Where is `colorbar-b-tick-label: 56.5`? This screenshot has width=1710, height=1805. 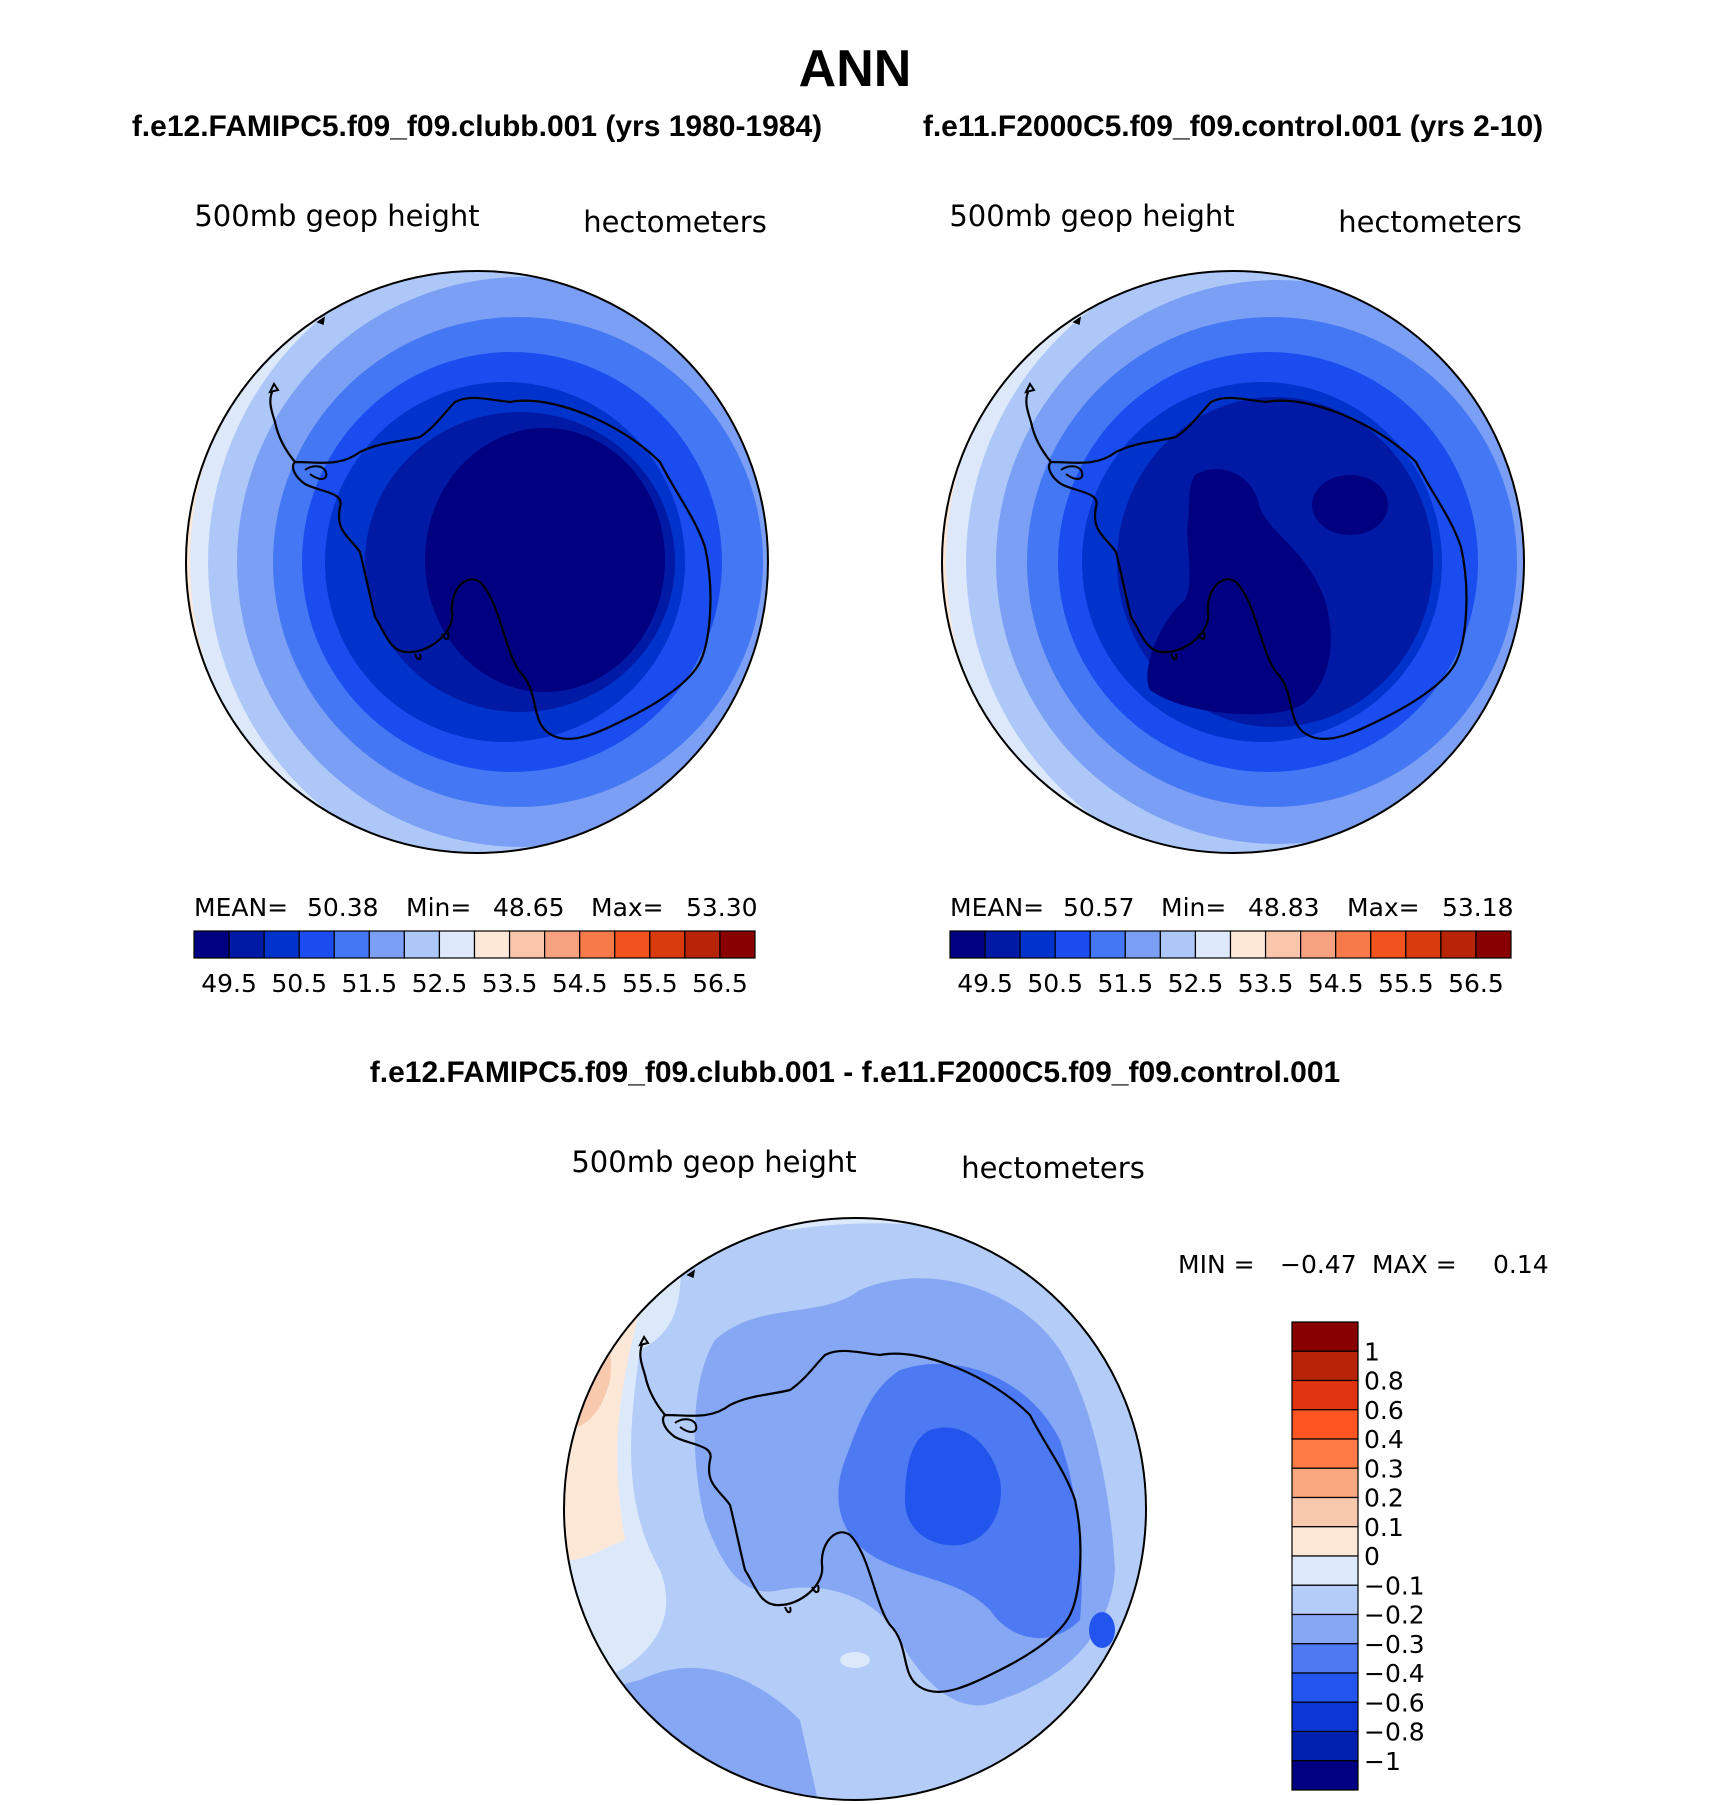
colorbar-b-tick-label: 56.5 is located at coordinates (1476, 983).